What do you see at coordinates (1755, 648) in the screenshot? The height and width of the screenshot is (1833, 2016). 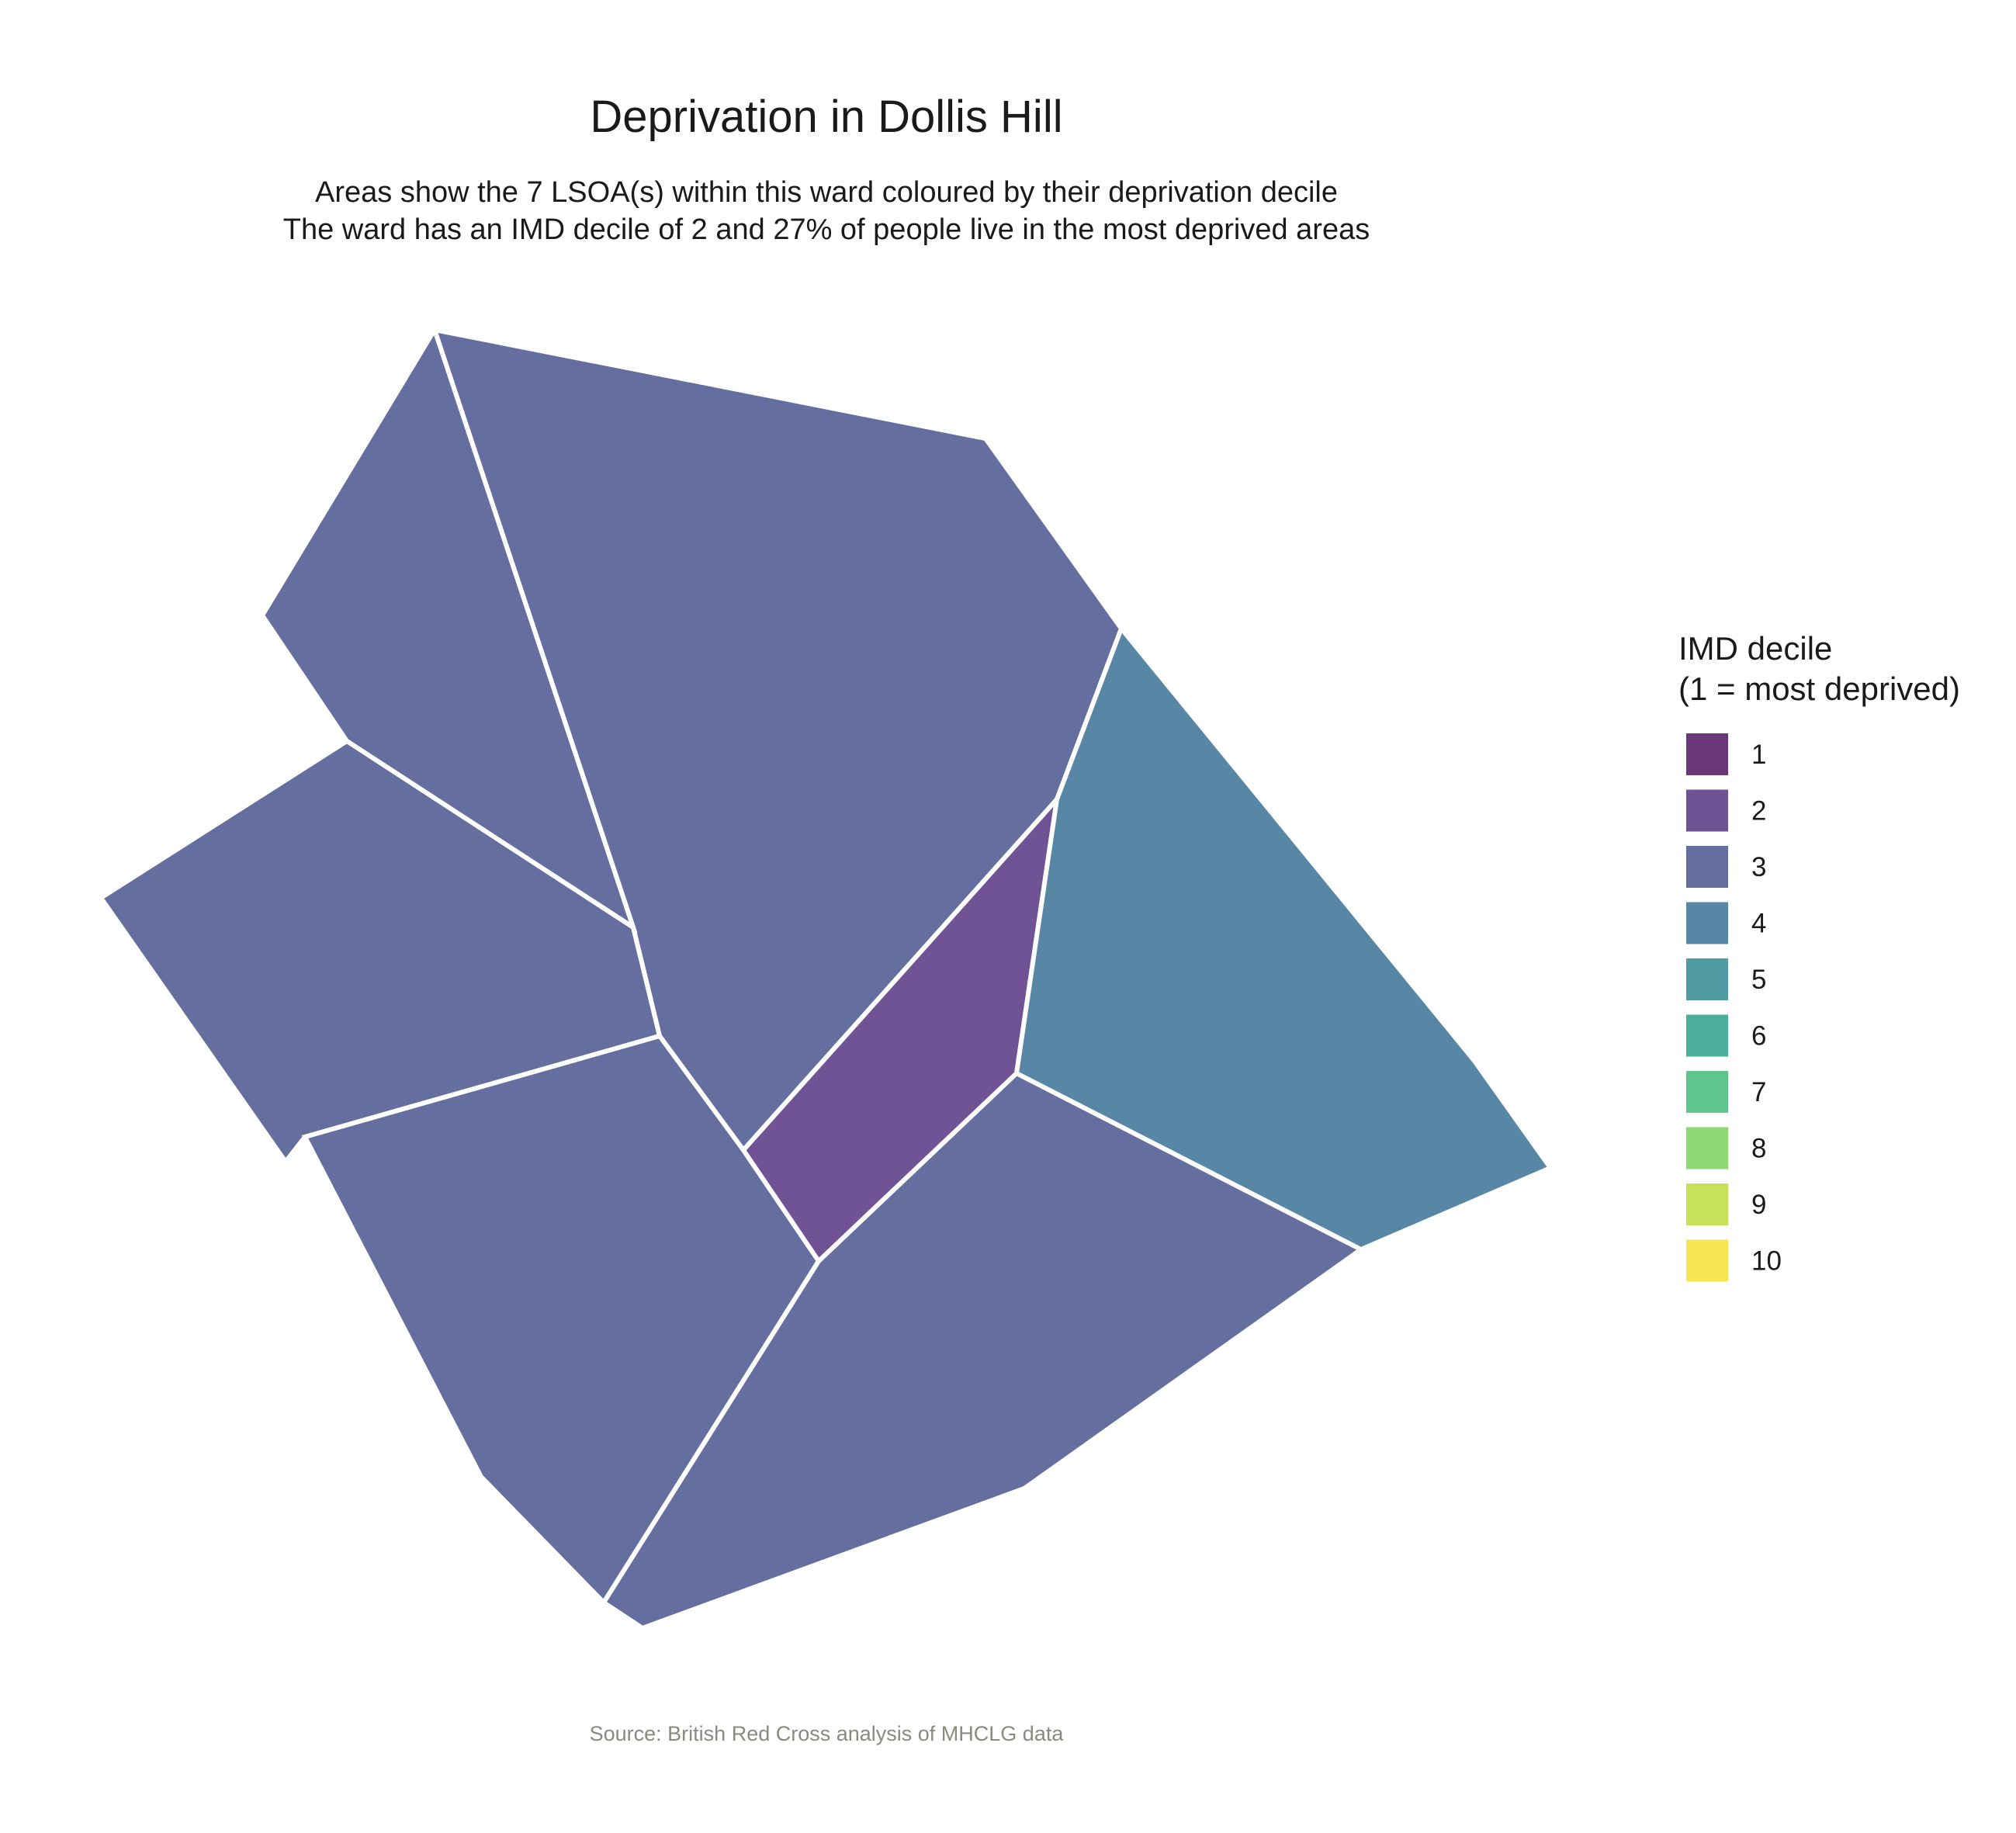 I see `legend-title-line1: IMD decile` at bounding box center [1755, 648].